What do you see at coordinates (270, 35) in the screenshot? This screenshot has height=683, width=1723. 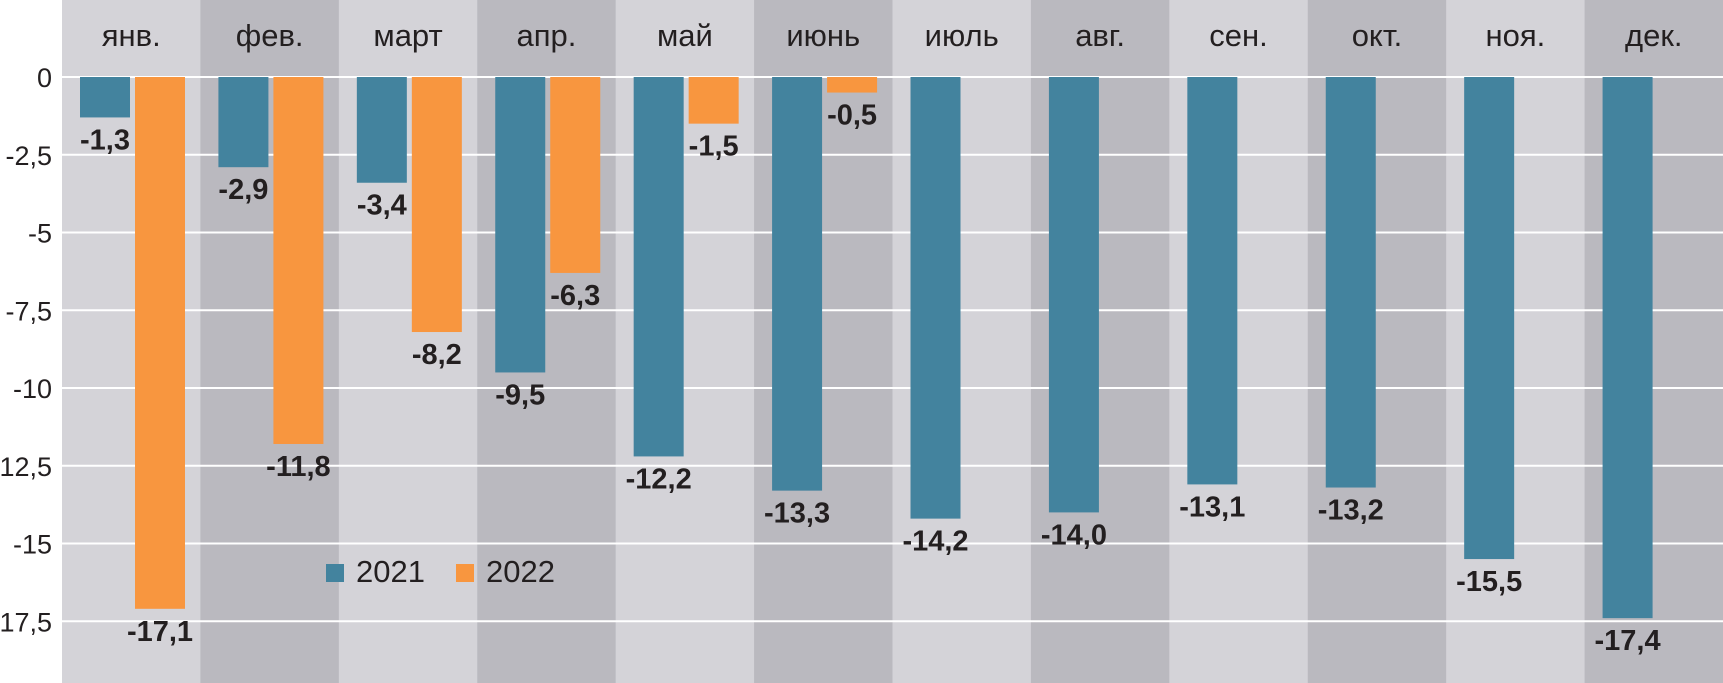 I see `month-label: фев.` at bounding box center [270, 35].